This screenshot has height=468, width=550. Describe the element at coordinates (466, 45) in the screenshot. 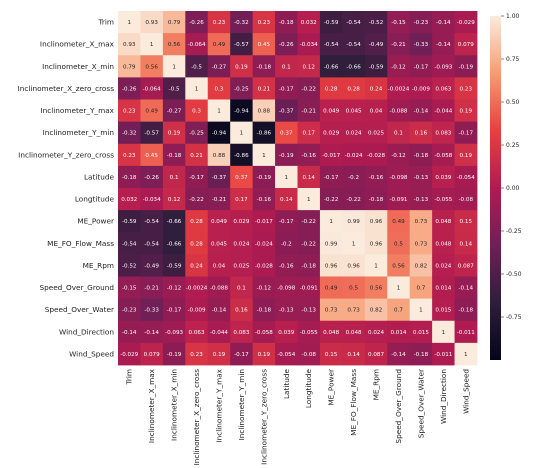

I see `heatmap-cell-label: 0.079` at that location.